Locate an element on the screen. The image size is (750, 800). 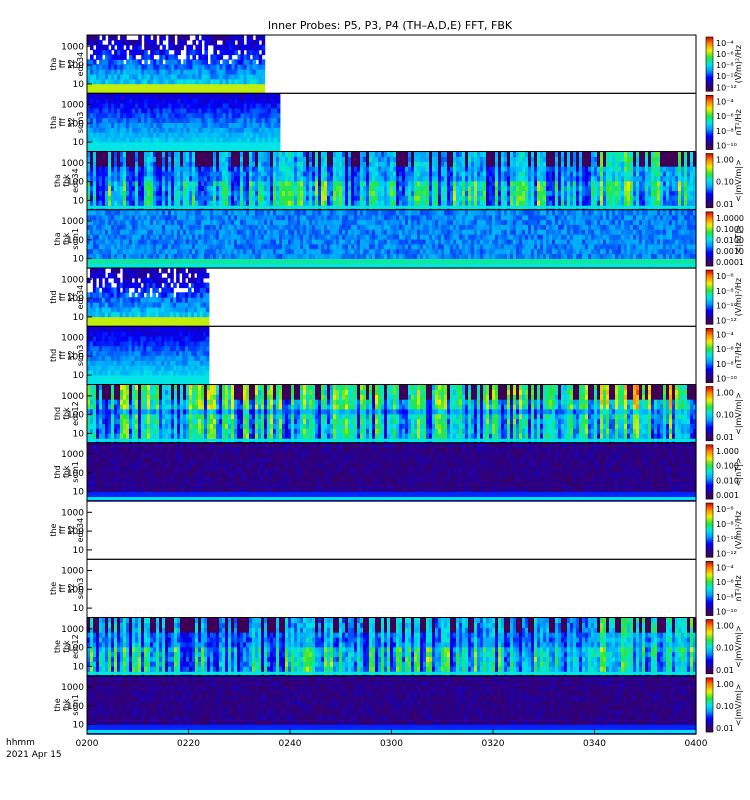
colorbar-tick-label: 0.0010 is located at coordinates (730, 251).